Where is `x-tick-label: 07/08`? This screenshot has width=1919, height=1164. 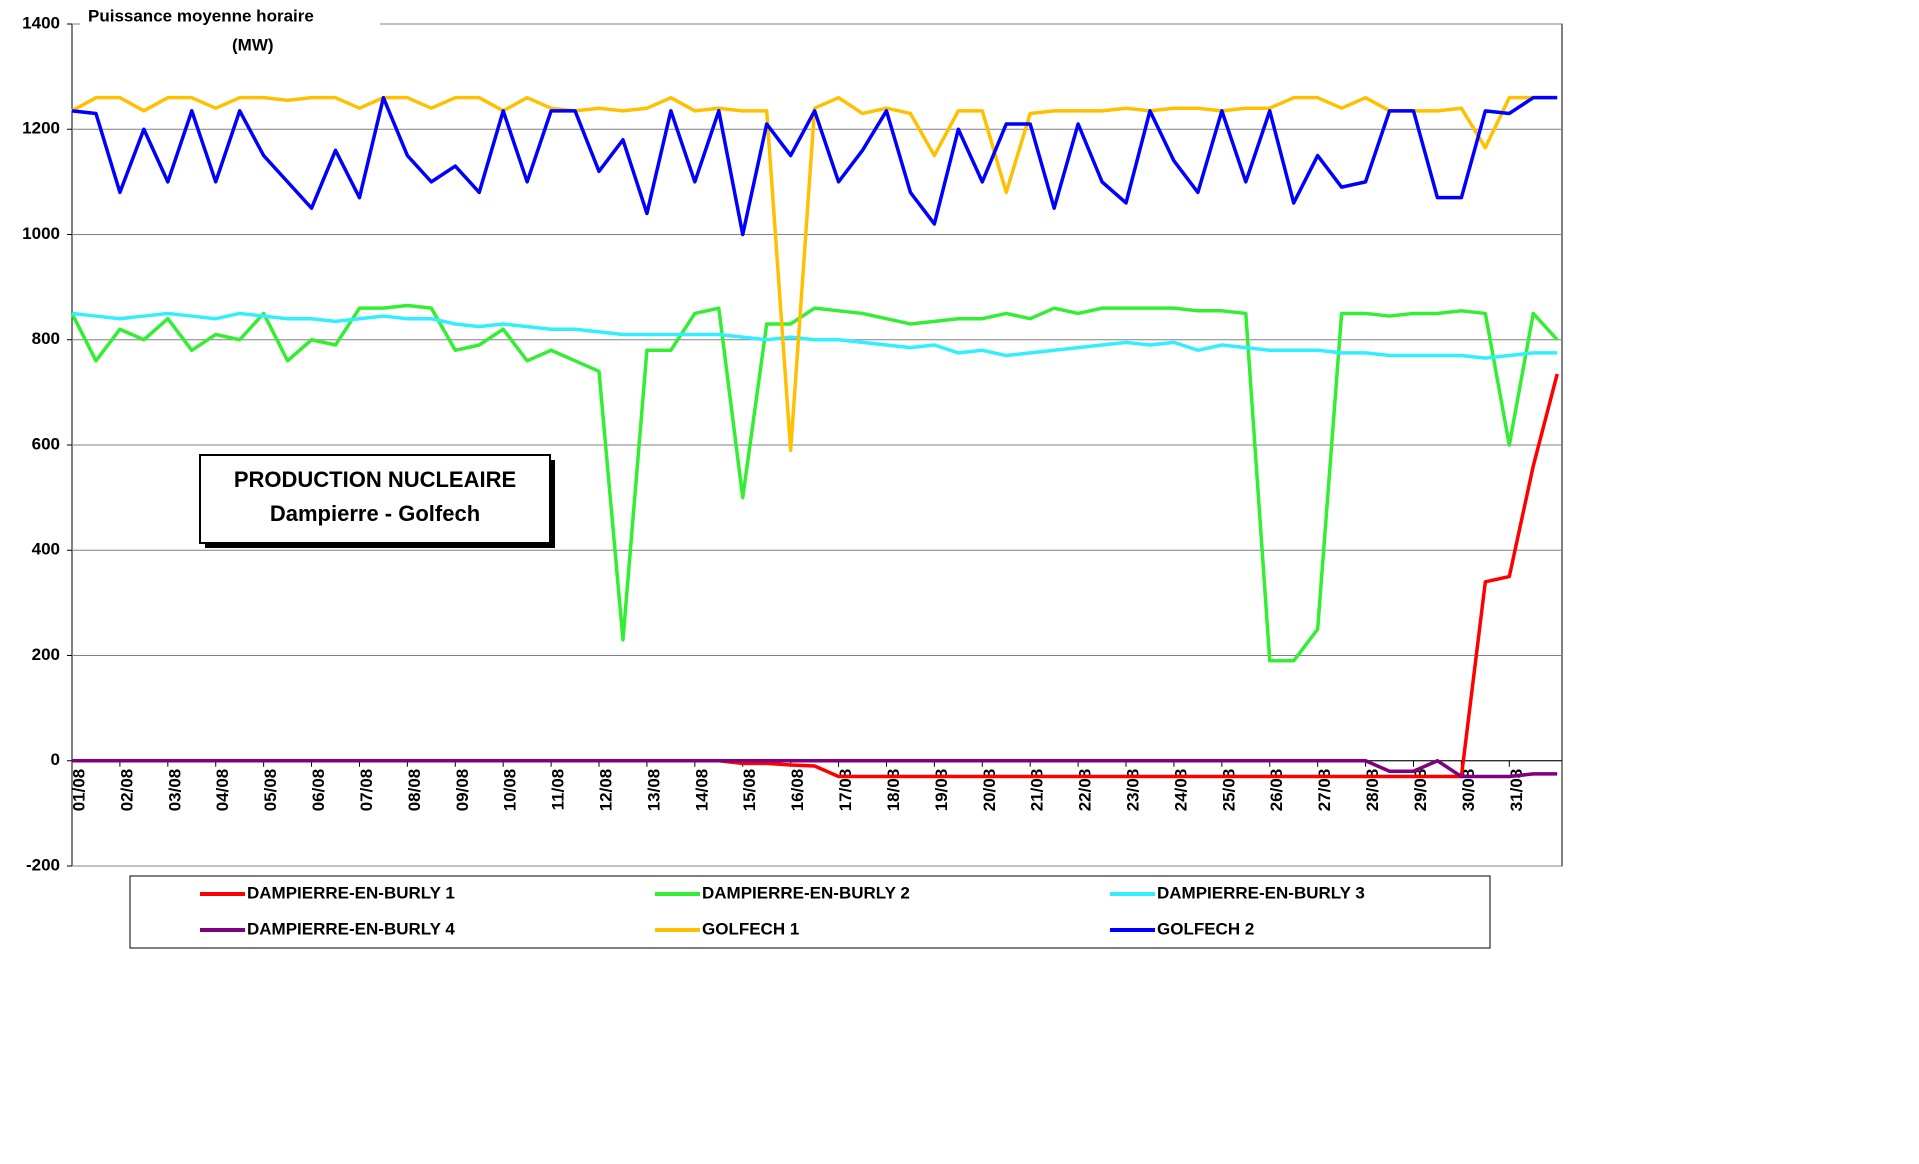
x-tick-label: 07/08 is located at coordinates (366, 790).